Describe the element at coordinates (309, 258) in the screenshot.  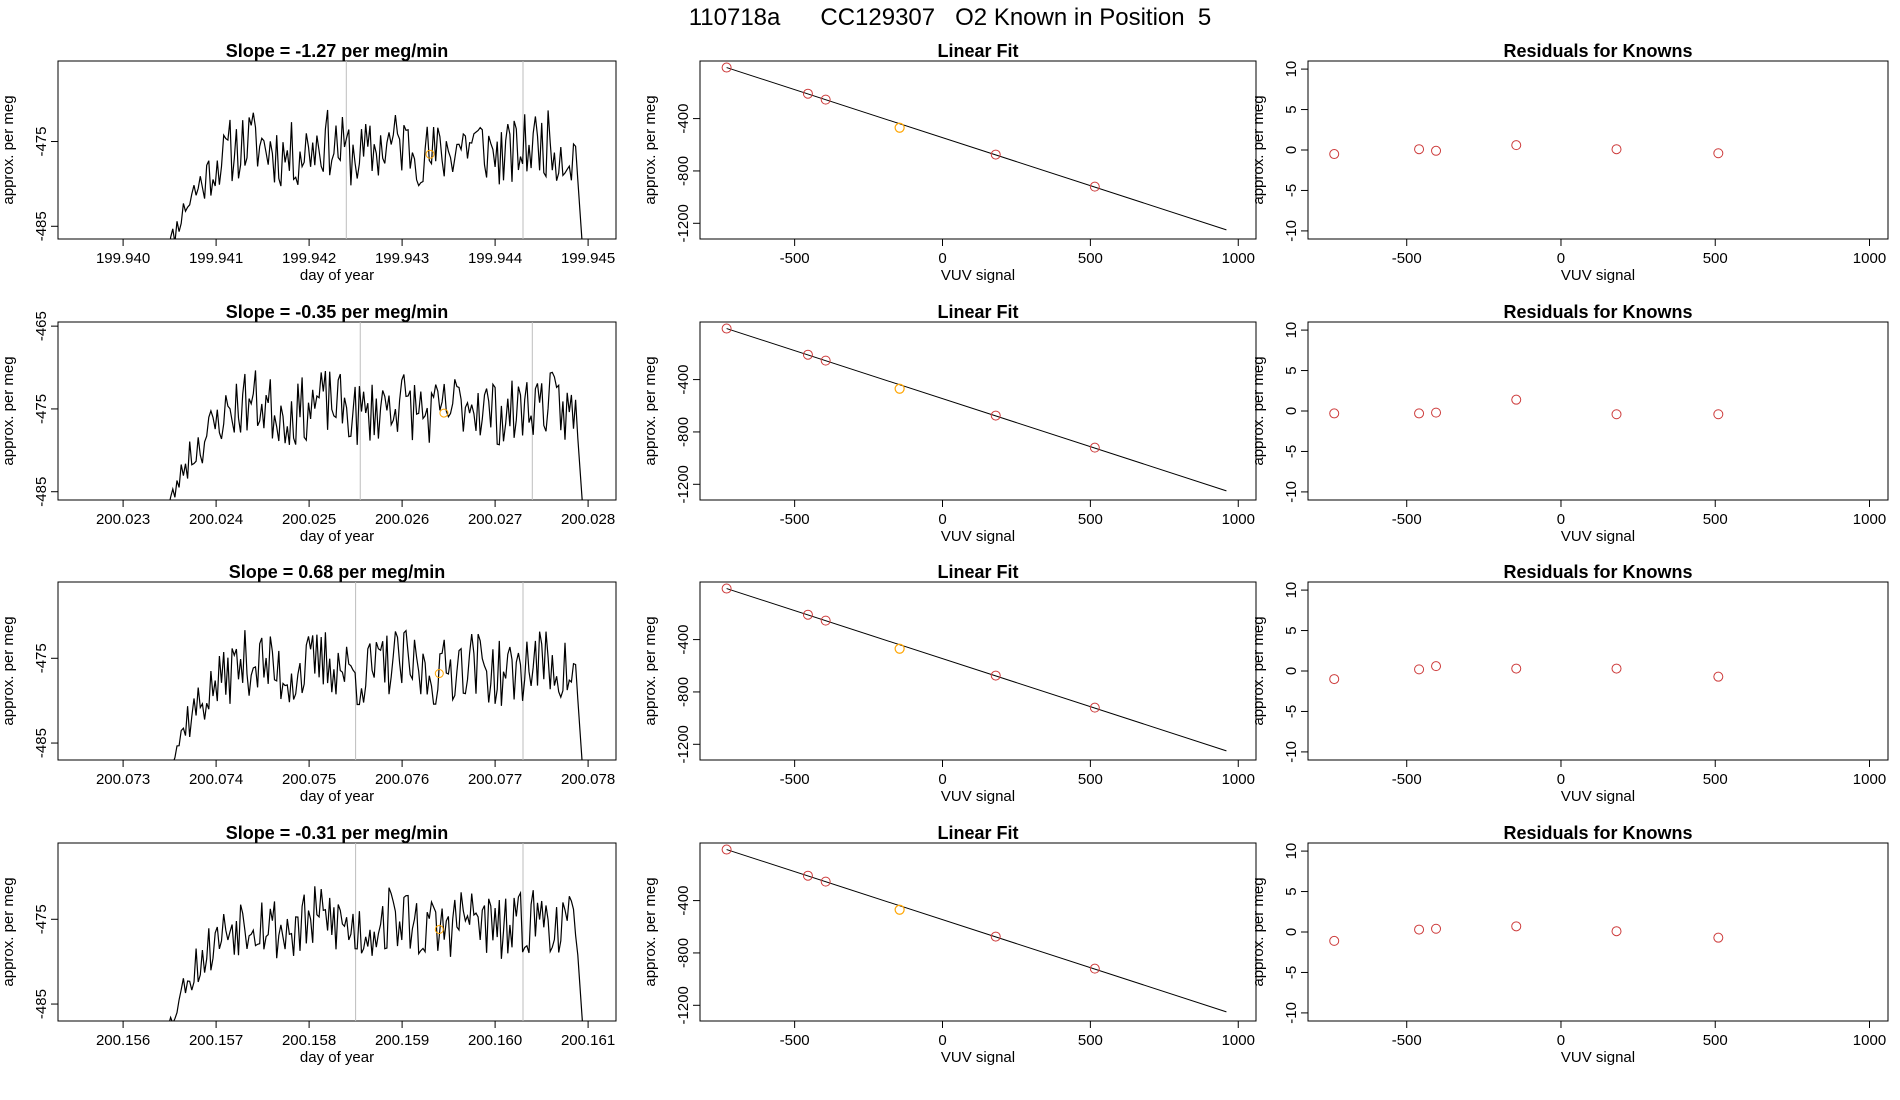
I see `x-tick-label: 199.942` at that location.